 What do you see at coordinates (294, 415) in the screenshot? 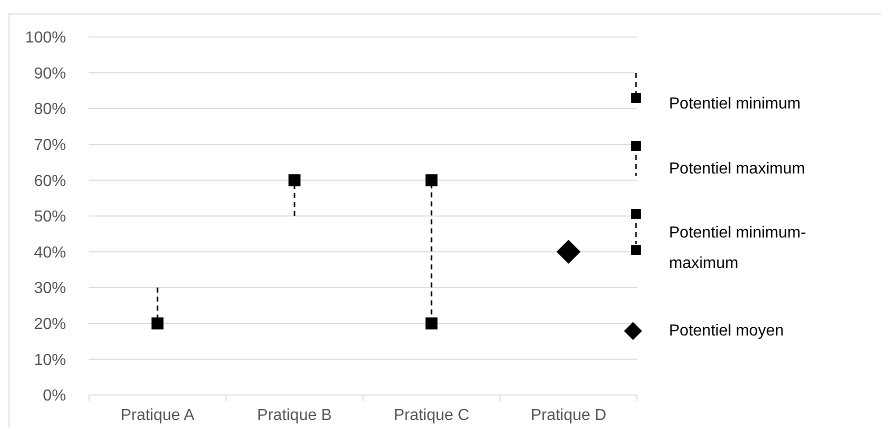
I see `x-tick-label: Pratique B` at bounding box center [294, 415].